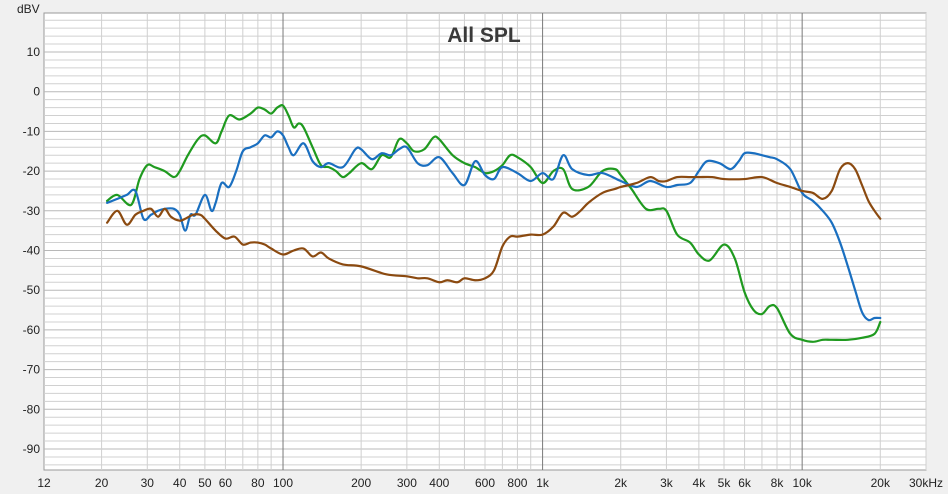 This screenshot has height=494, width=948. I want to click on x-tick-label: 200, so click(361, 483).